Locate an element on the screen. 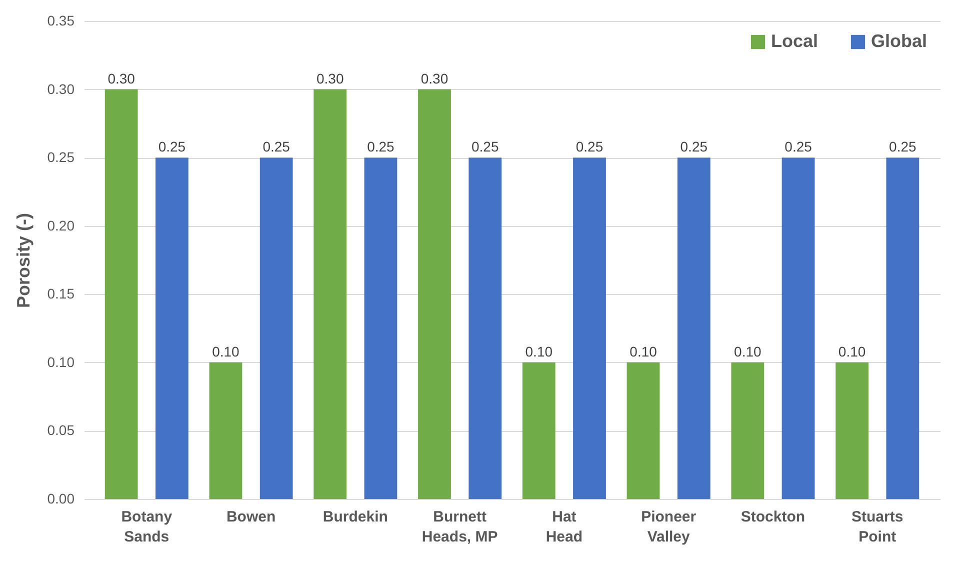 The width and height of the screenshot is (978, 570). y-tick-label: 0.05 is located at coordinates (61, 430).